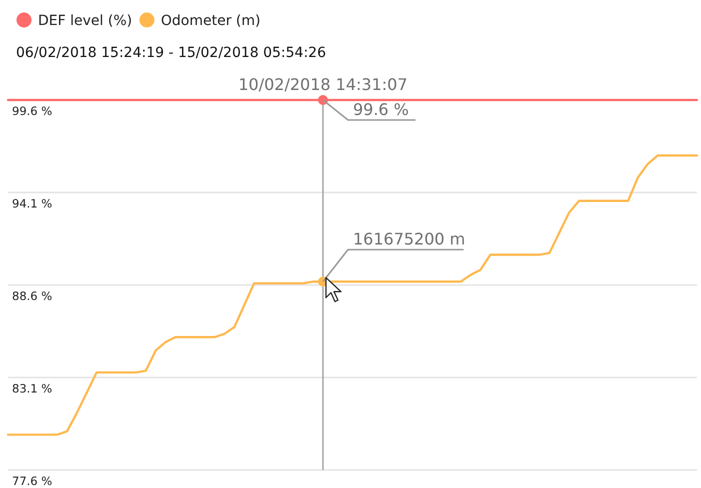  I want to click on y-tick-label: 99.6 %, so click(32, 111).